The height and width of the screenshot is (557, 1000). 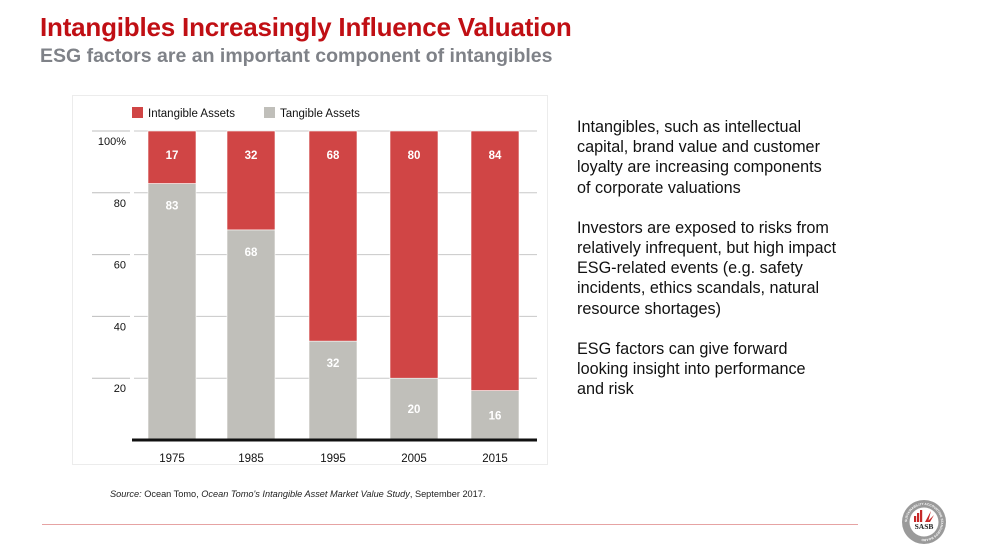 I want to click on data-label: 83, so click(x=172, y=207).